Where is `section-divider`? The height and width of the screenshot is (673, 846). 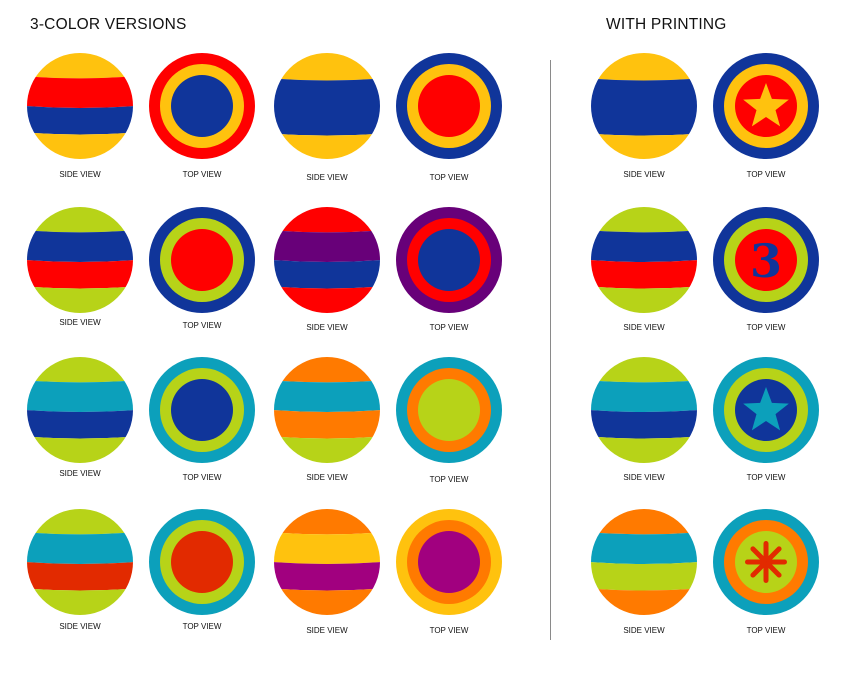 section-divider is located at coordinates (550, 350).